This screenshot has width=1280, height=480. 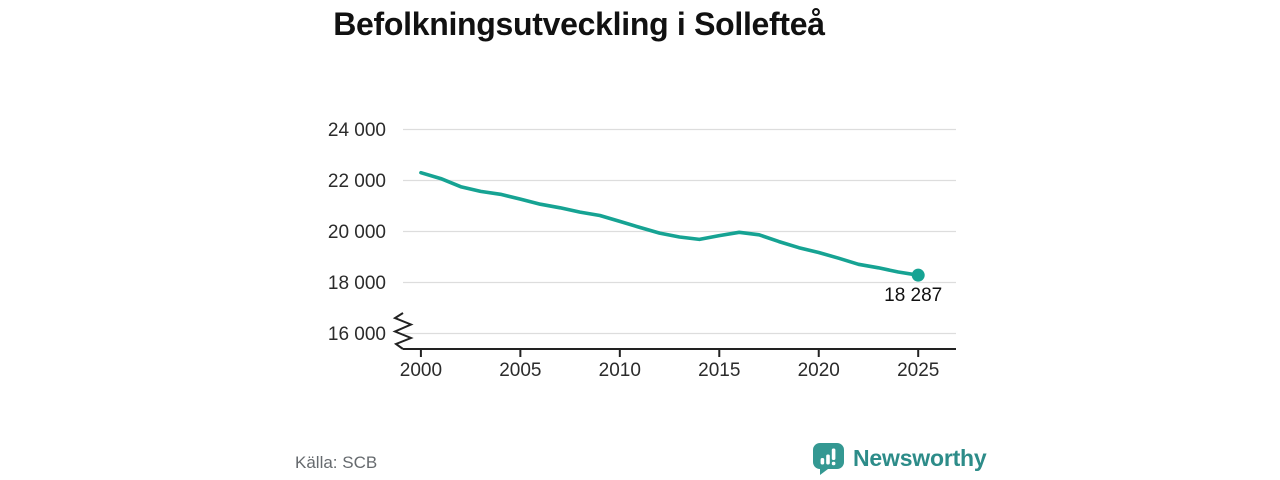 What do you see at coordinates (719, 370) in the screenshot?
I see `x-tick-label: 2015` at bounding box center [719, 370].